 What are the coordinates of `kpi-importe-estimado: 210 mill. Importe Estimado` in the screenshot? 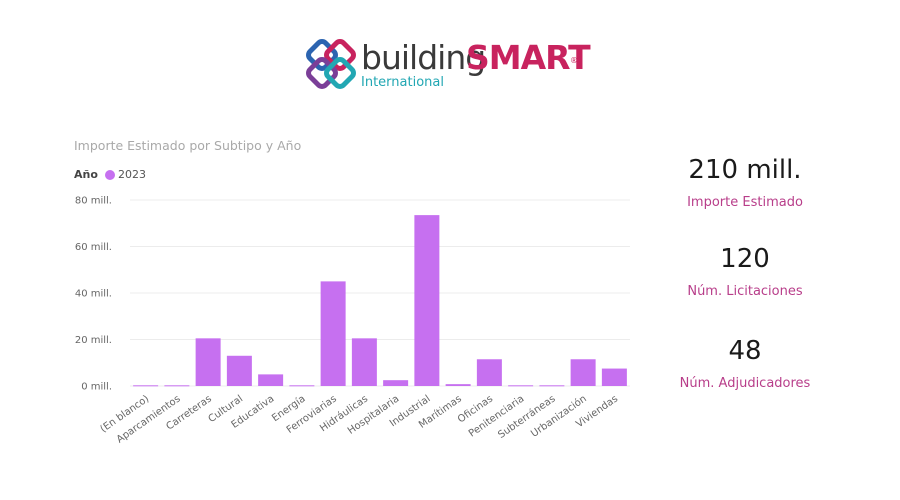 It's located at (745, 182).